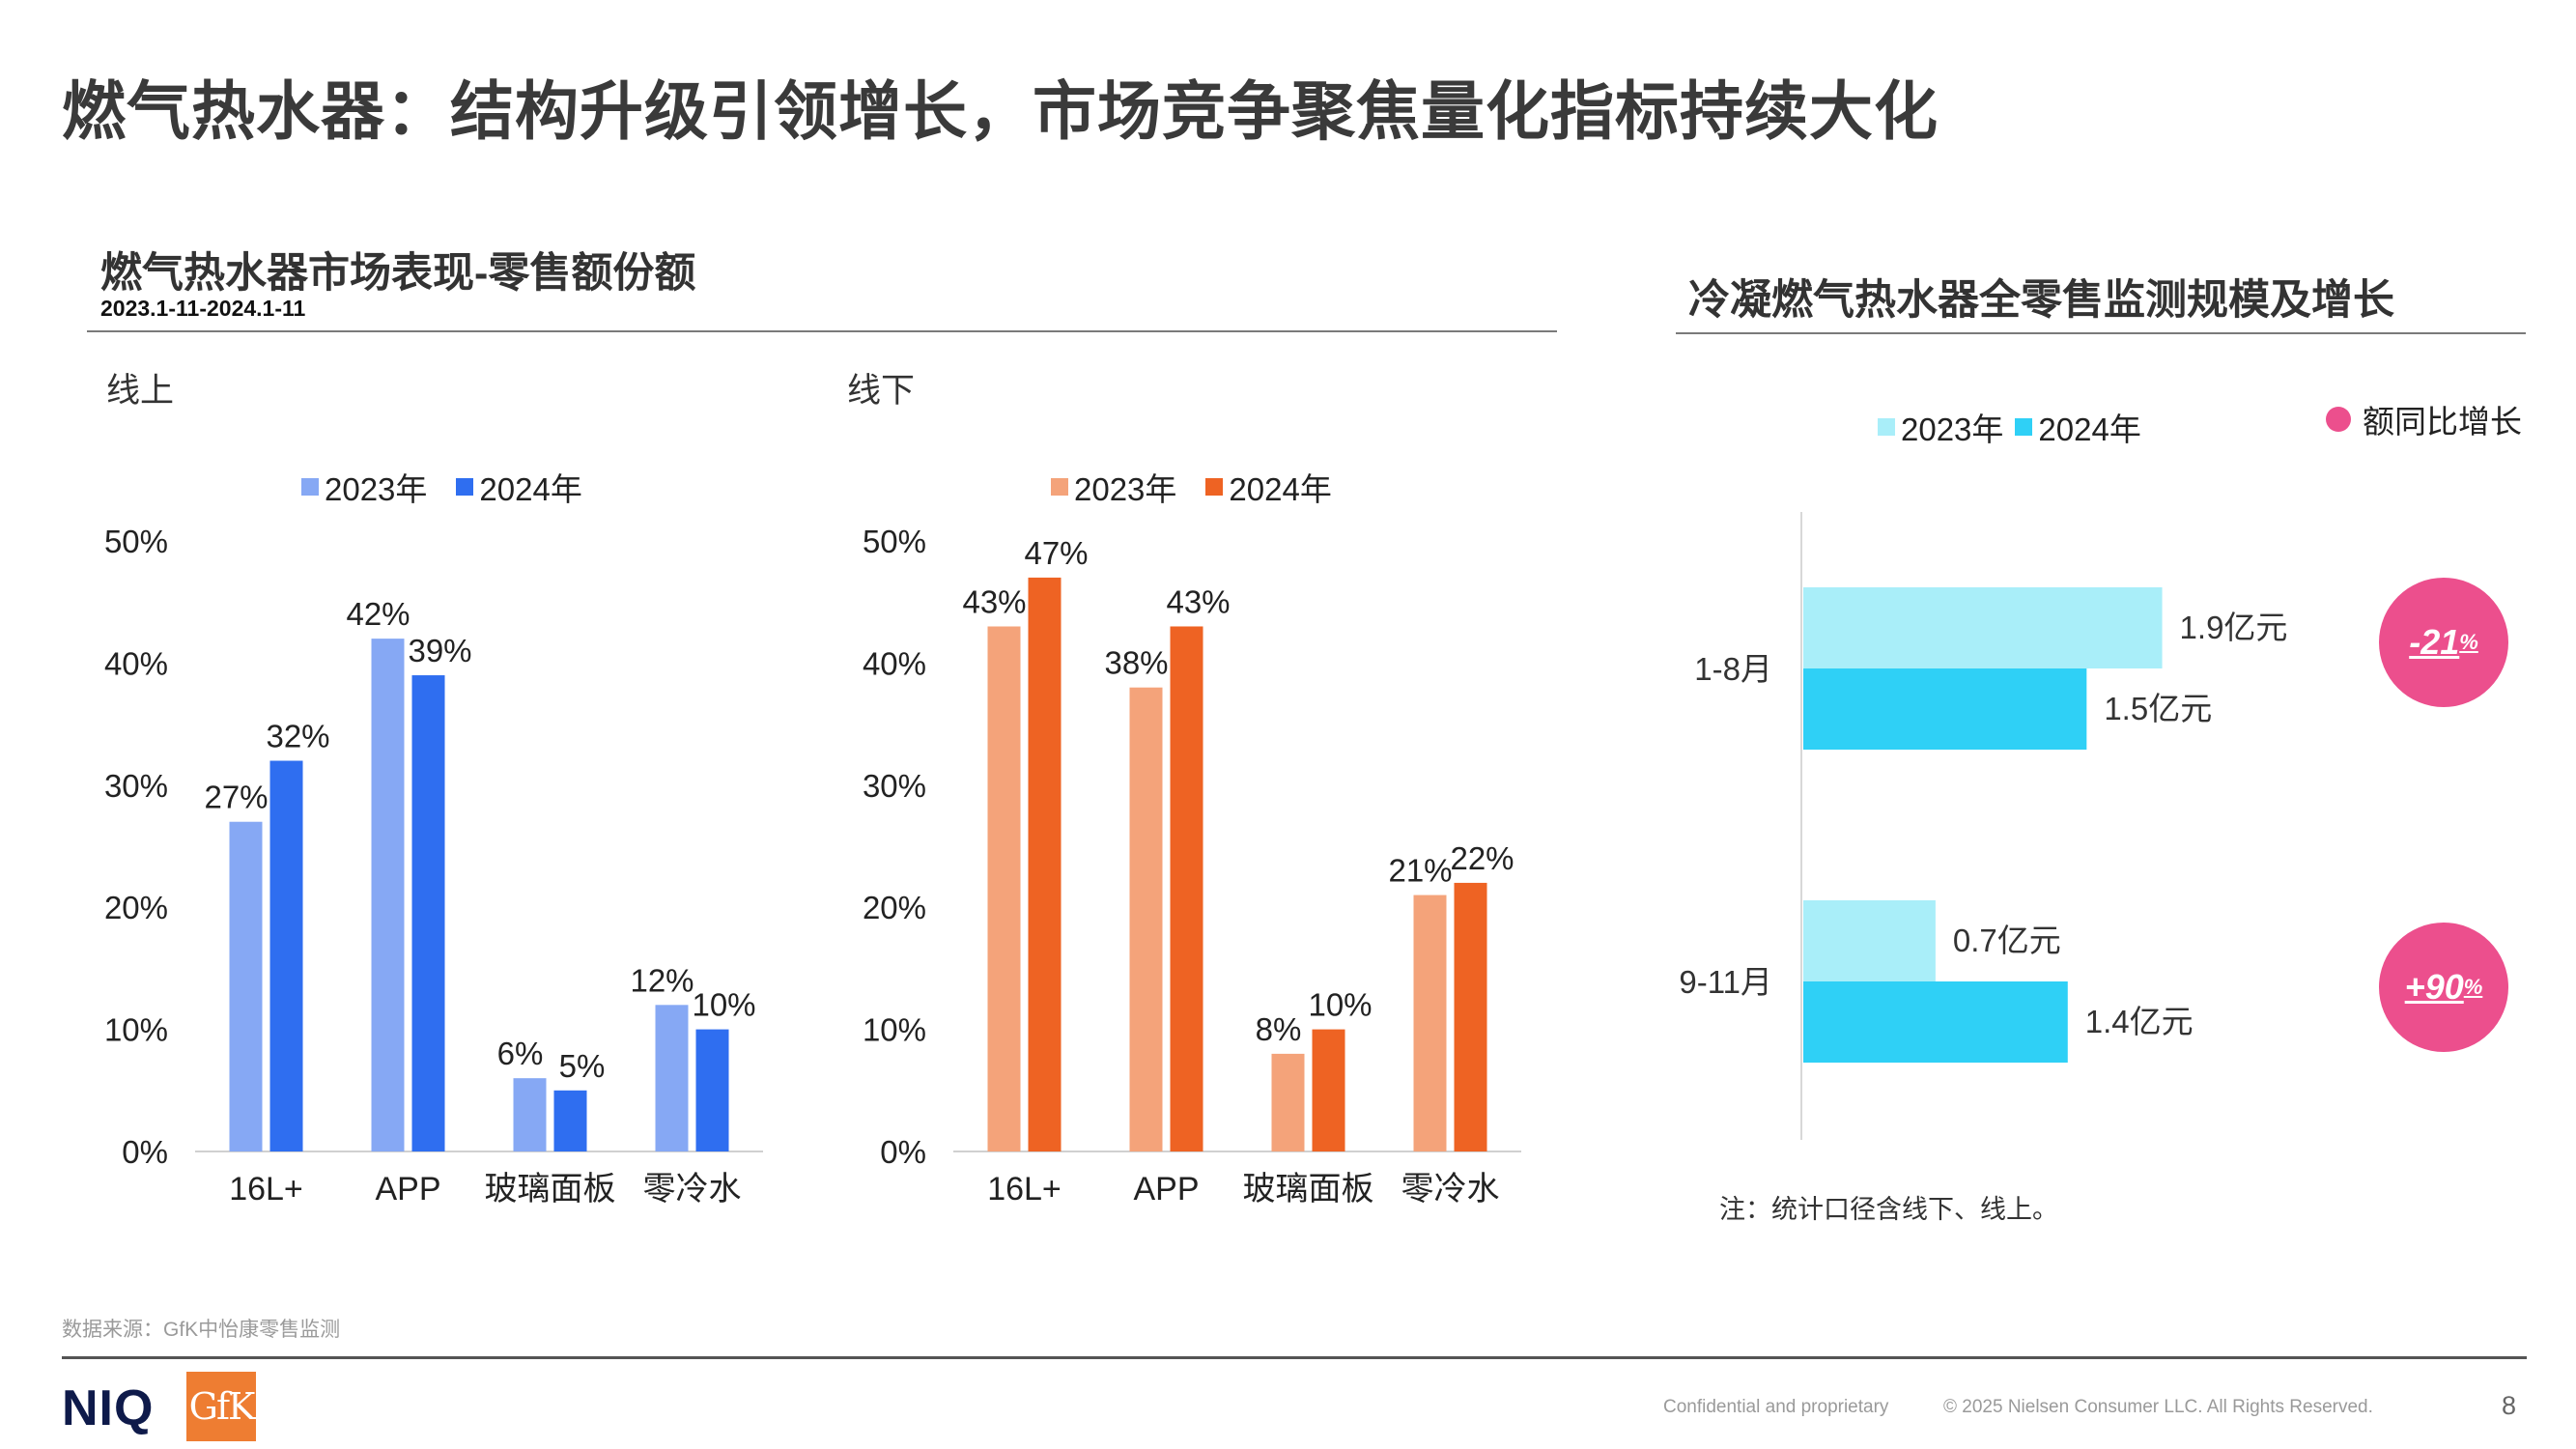 Image resolution: width=2576 pixels, height=1449 pixels. What do you see at coordinates (1725, 982) in the screenshot?
I see `y-tick-label: 9-11月` at bounding box center [1725, 982].